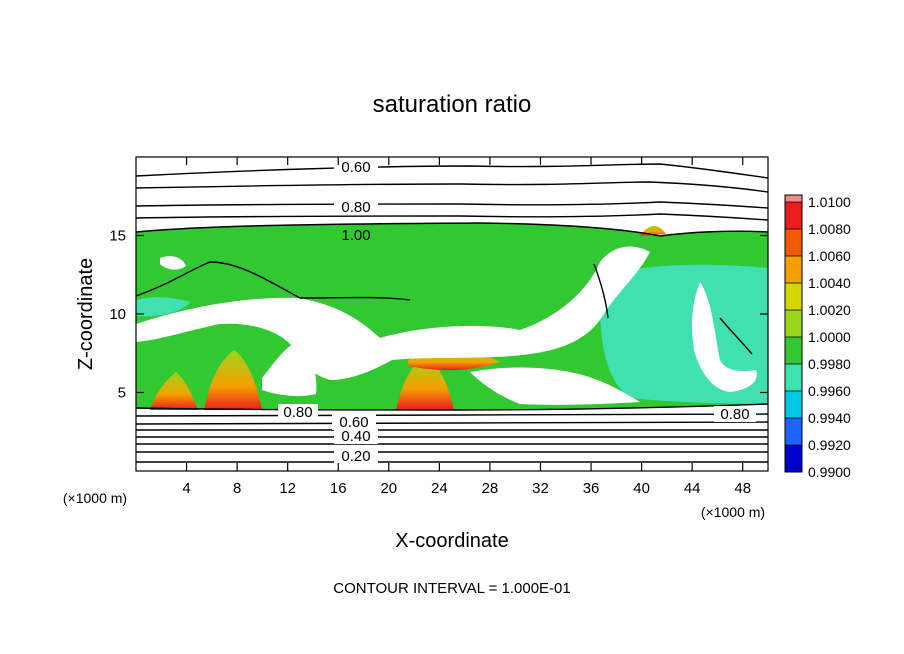  Describe the element at coordinates (540, 488) in the screenshot. I see `x-tick-label: 32` at that location.